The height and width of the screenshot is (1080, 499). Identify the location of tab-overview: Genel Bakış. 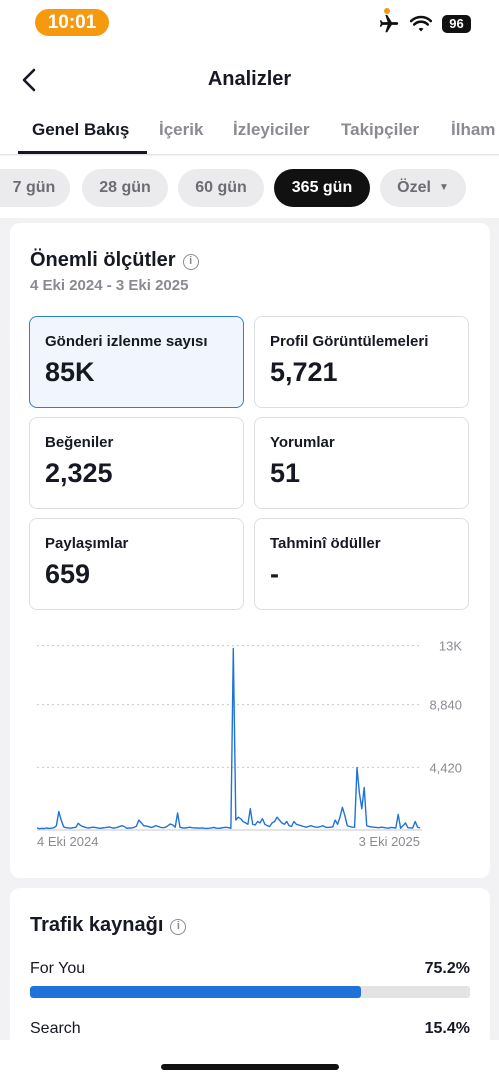
(81, 129).